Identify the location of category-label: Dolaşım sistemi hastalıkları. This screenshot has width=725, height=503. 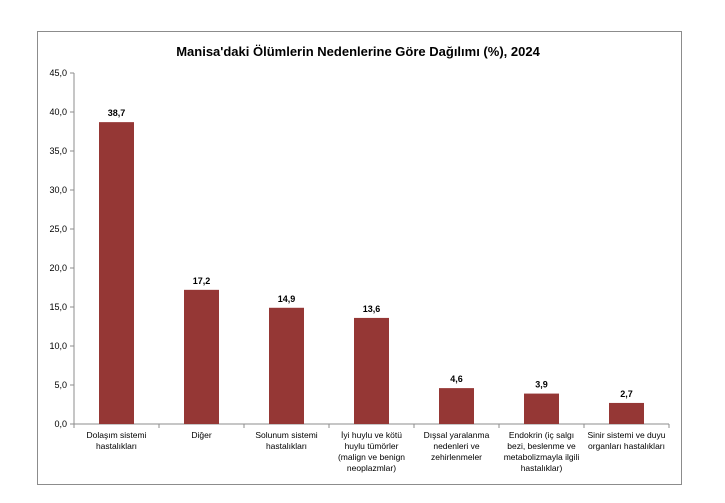
(117, 440).